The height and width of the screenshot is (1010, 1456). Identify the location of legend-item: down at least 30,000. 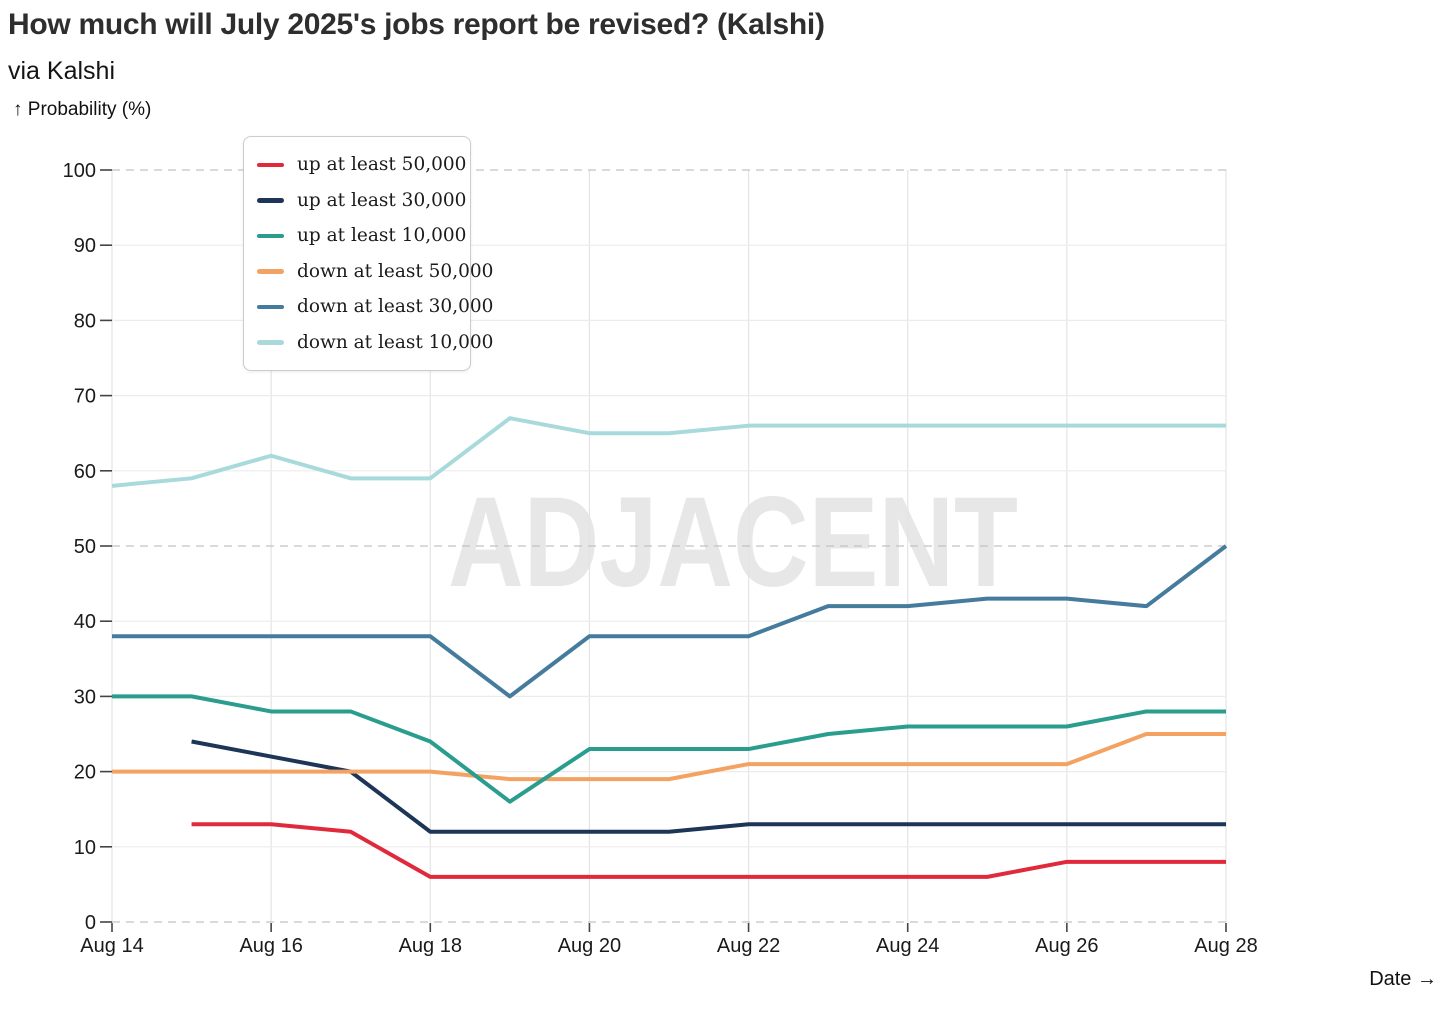
(368, 307).